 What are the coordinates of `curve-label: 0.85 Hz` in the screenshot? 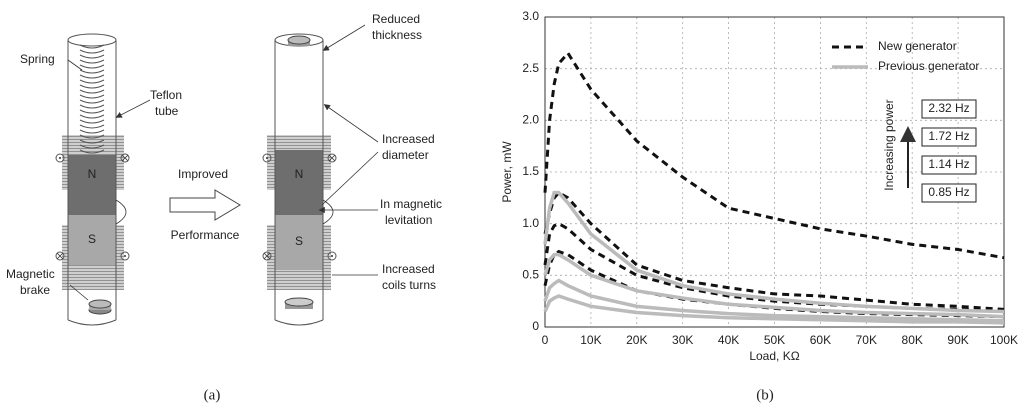 It's located at (948, 192).